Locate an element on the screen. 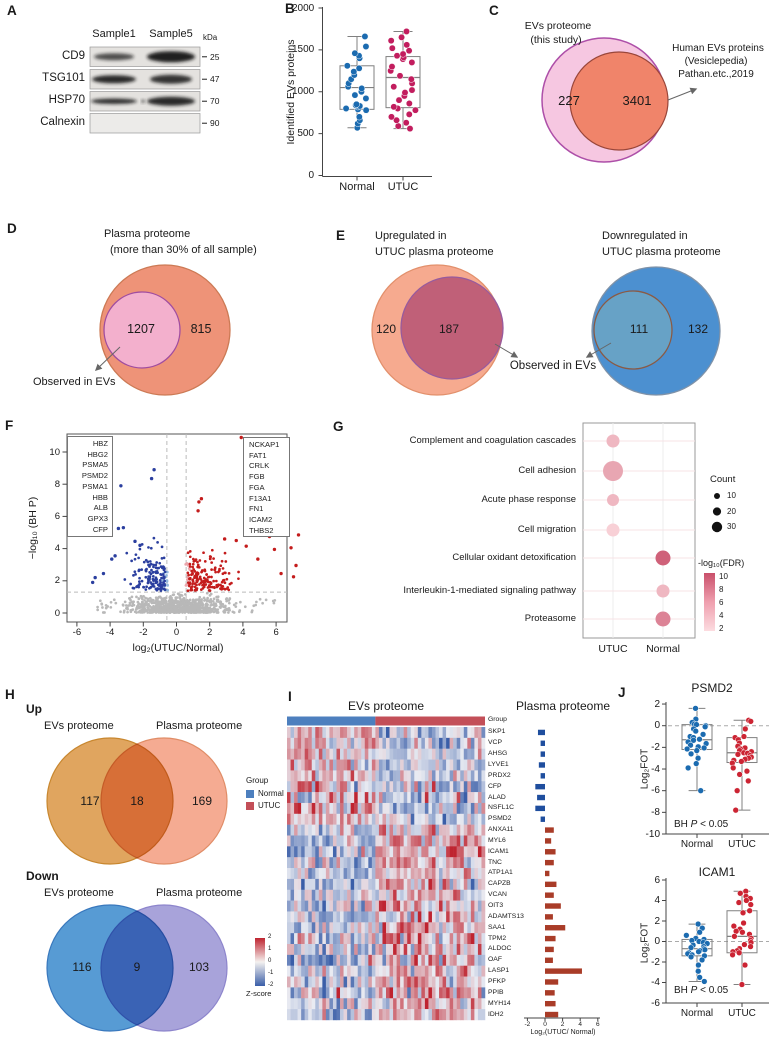 The height and width of the screenshot is (1041, 769). i-group-legend-utuc: UTUC is located at coordinates (269, 805).